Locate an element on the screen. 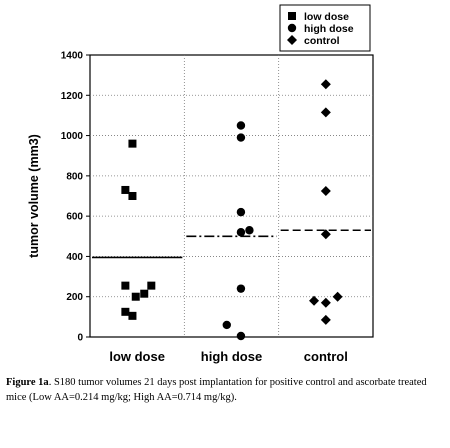 The image size is (450, 448). y-axis-label: tumor volume (mm3) is located at coordinates (34, 196).